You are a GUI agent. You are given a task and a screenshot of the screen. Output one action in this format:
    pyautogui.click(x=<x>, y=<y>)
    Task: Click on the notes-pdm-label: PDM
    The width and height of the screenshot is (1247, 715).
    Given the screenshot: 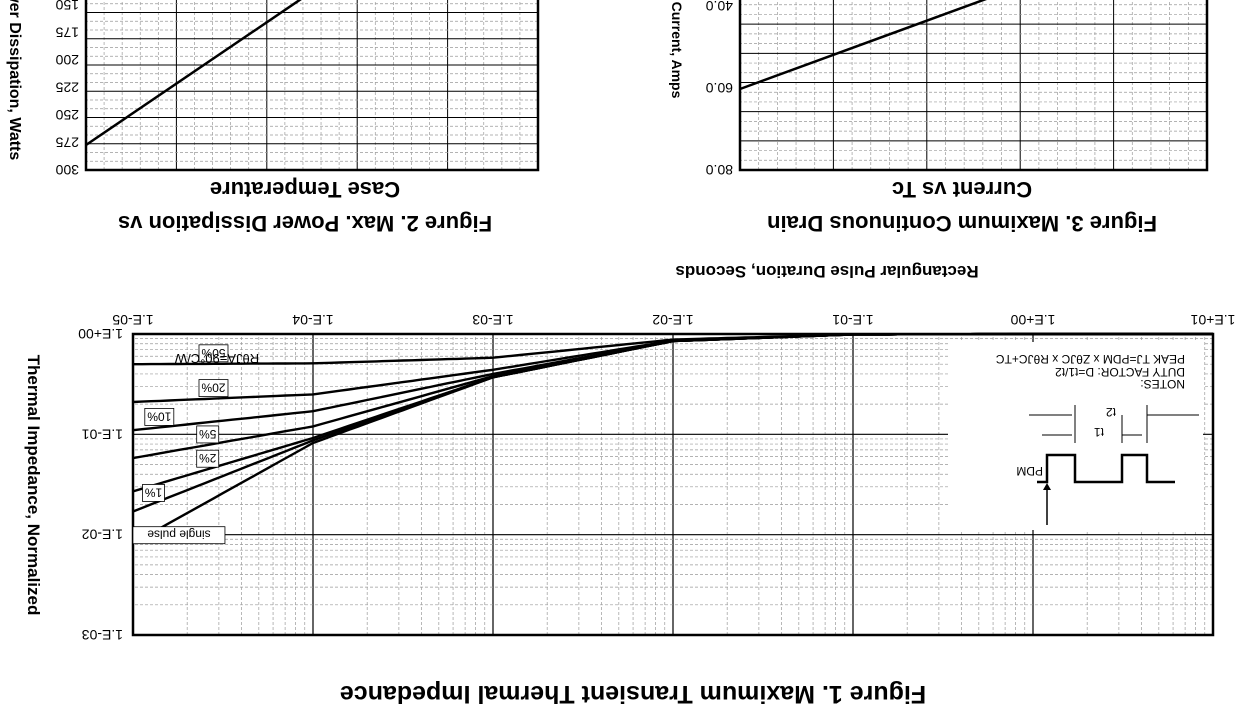 What is the action you would take?
    pyautogui.click(x=1029, y=471)
    